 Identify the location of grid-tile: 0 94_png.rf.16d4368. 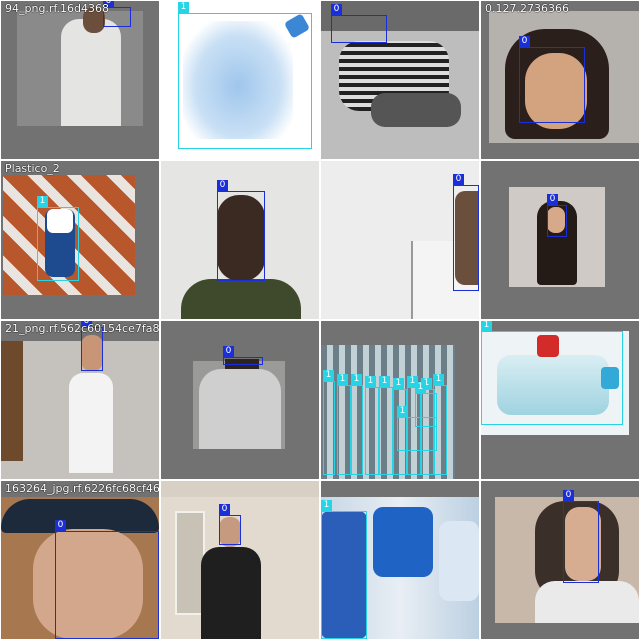
(80, 80).